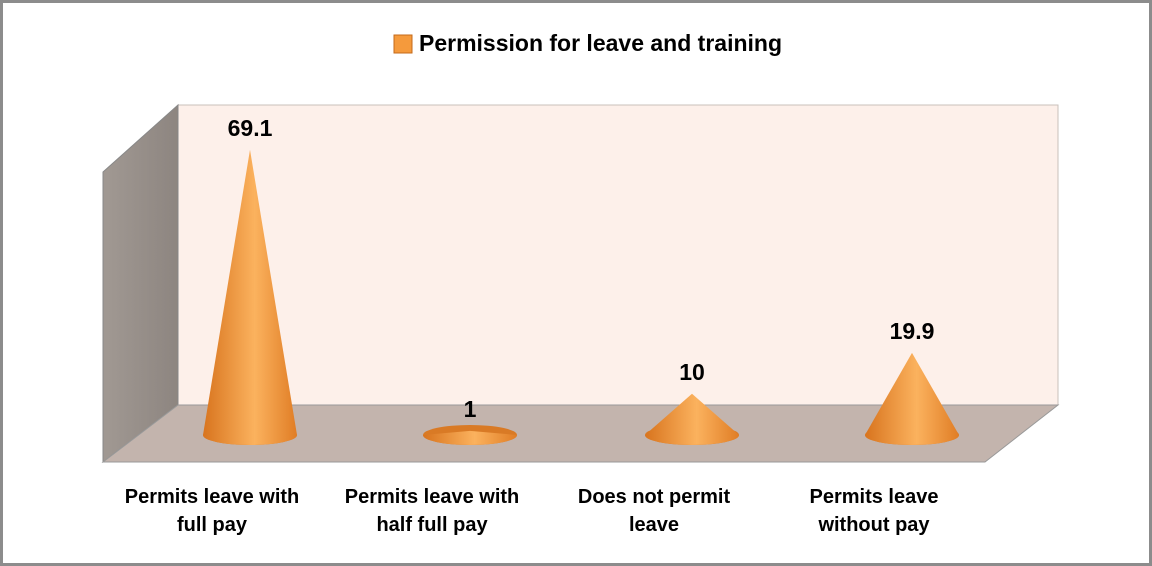  Describe the element at coordinates (654, 511) in the screenshot. I see `x-tick-label: Does not permit leave` at that location.